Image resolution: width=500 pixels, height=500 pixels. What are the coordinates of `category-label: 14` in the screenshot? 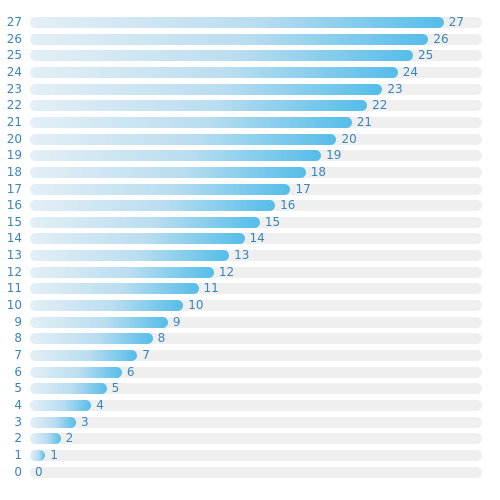 It's located at (14, 238).